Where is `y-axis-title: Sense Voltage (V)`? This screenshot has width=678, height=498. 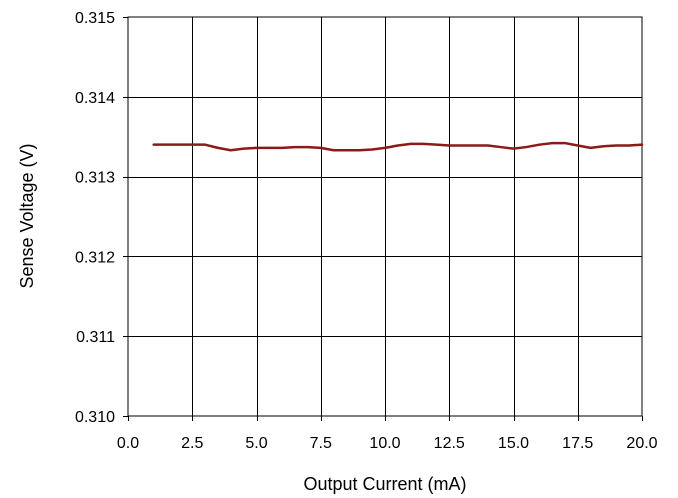 y-axis-title: Sense Voltage (V) is located at coordinates (27, 215).